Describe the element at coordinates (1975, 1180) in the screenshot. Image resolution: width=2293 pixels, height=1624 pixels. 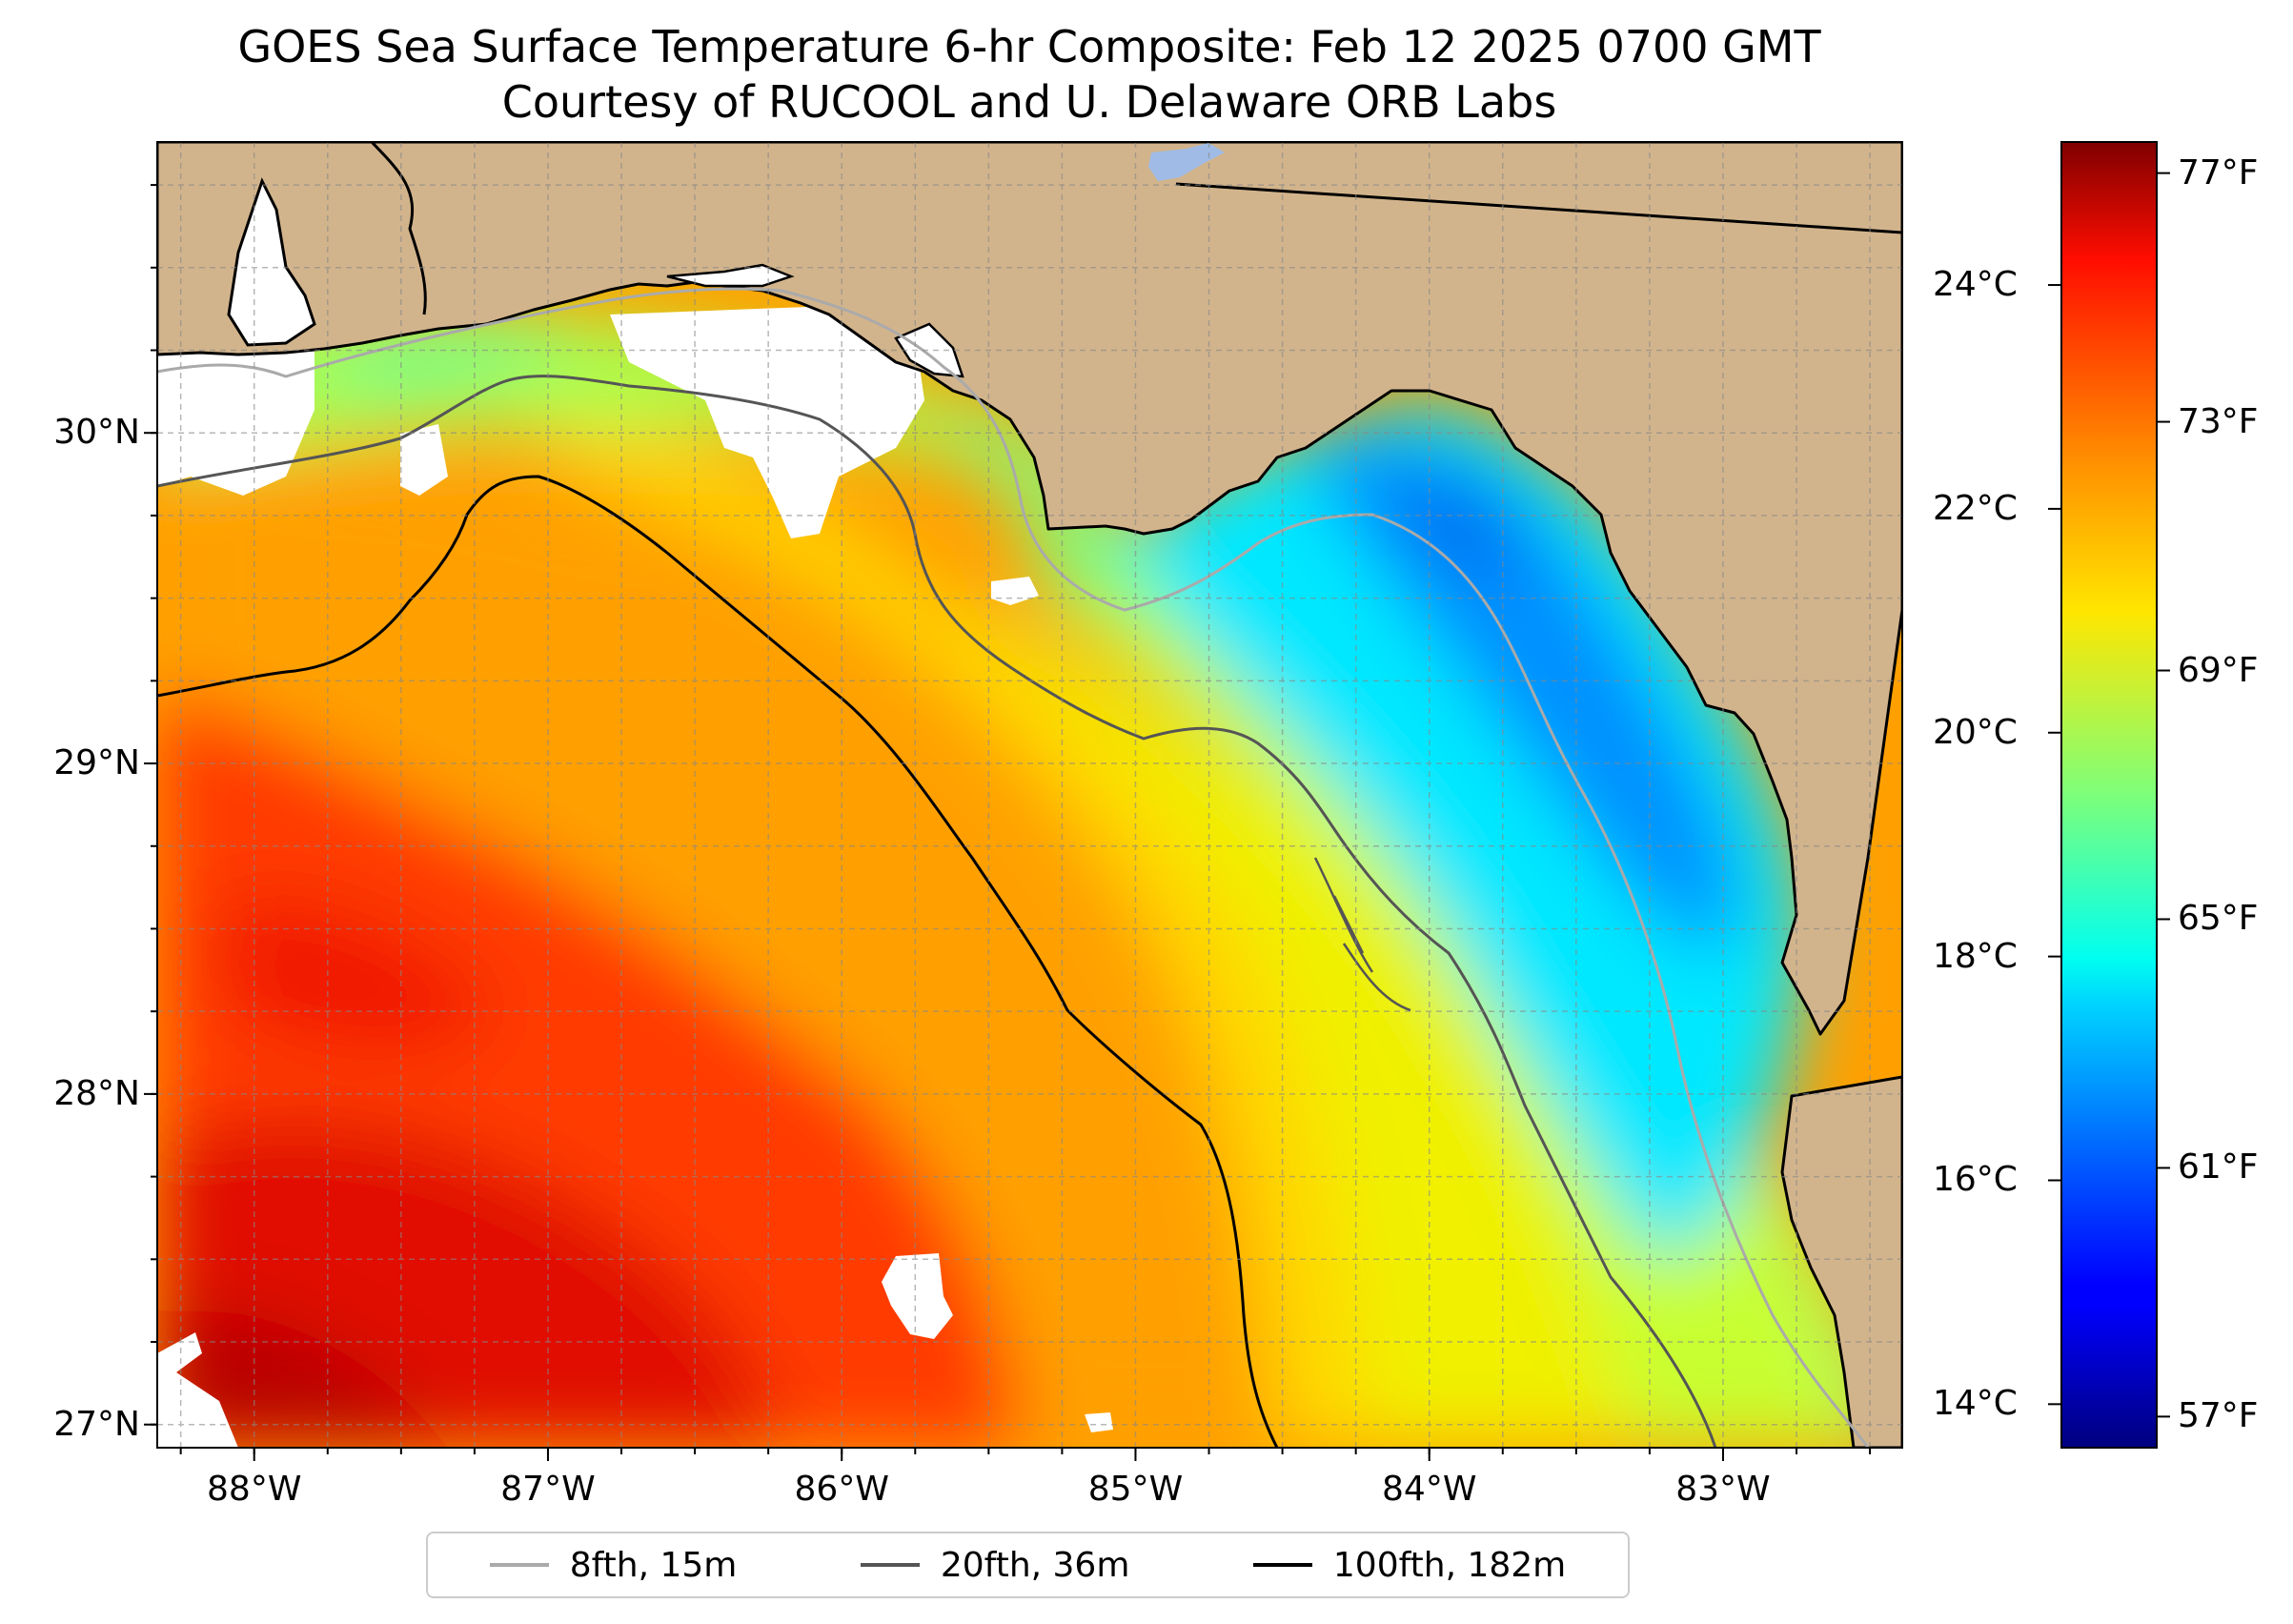
I see `celsius-tick-label: 16°C` at that location.